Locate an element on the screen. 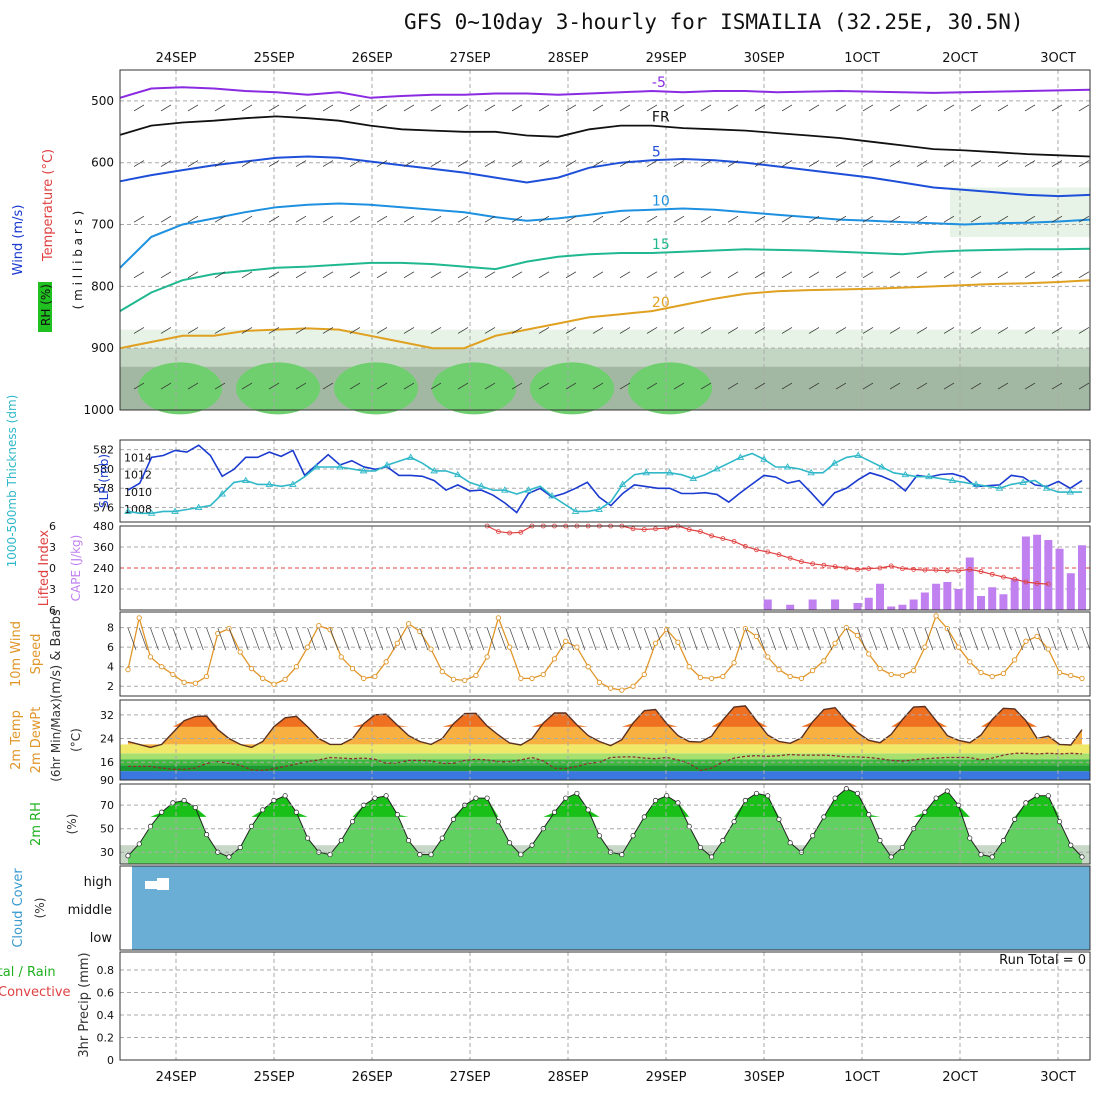 This screenshot has width=1100, height=1100. ylabel-rh-units: (%) is located at coordinates (72, 824).